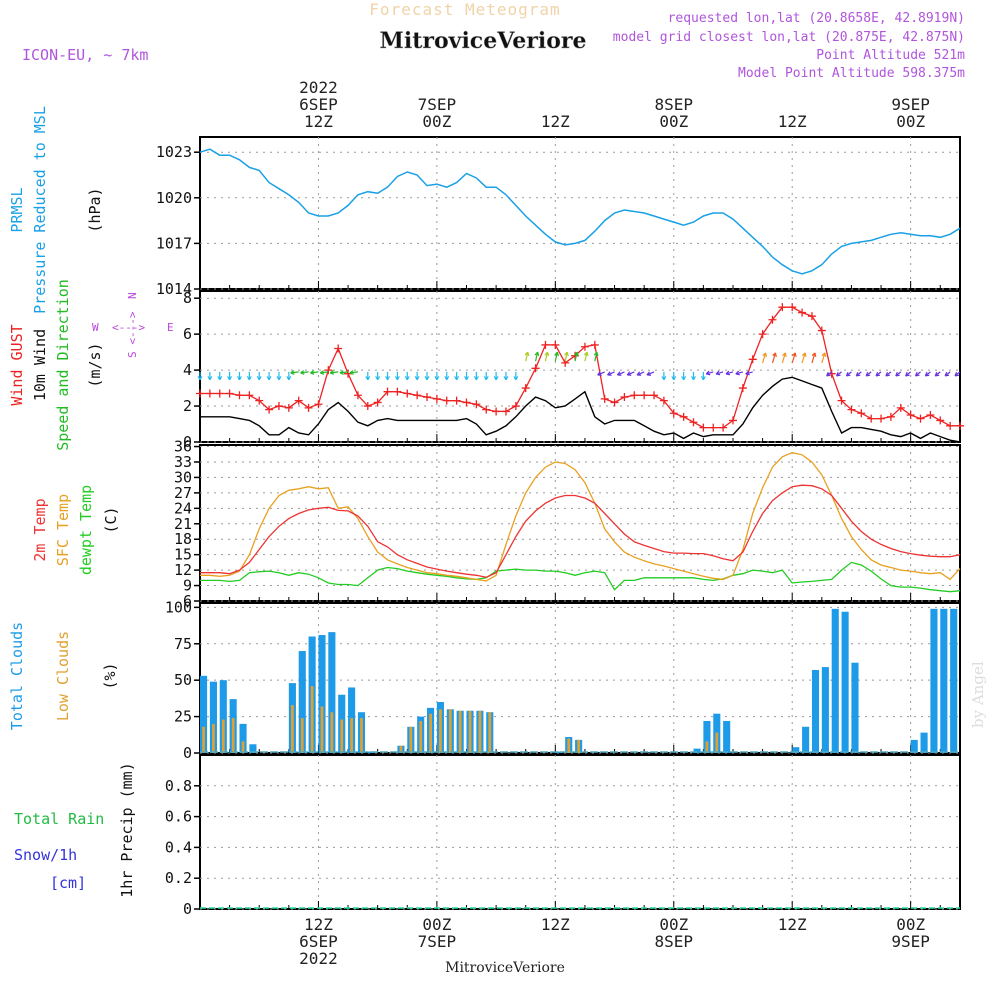  What do you see at coordinates (978, 694) in the screenshot?
I see `watermark: by Angel` at bounding box center [978, 694].